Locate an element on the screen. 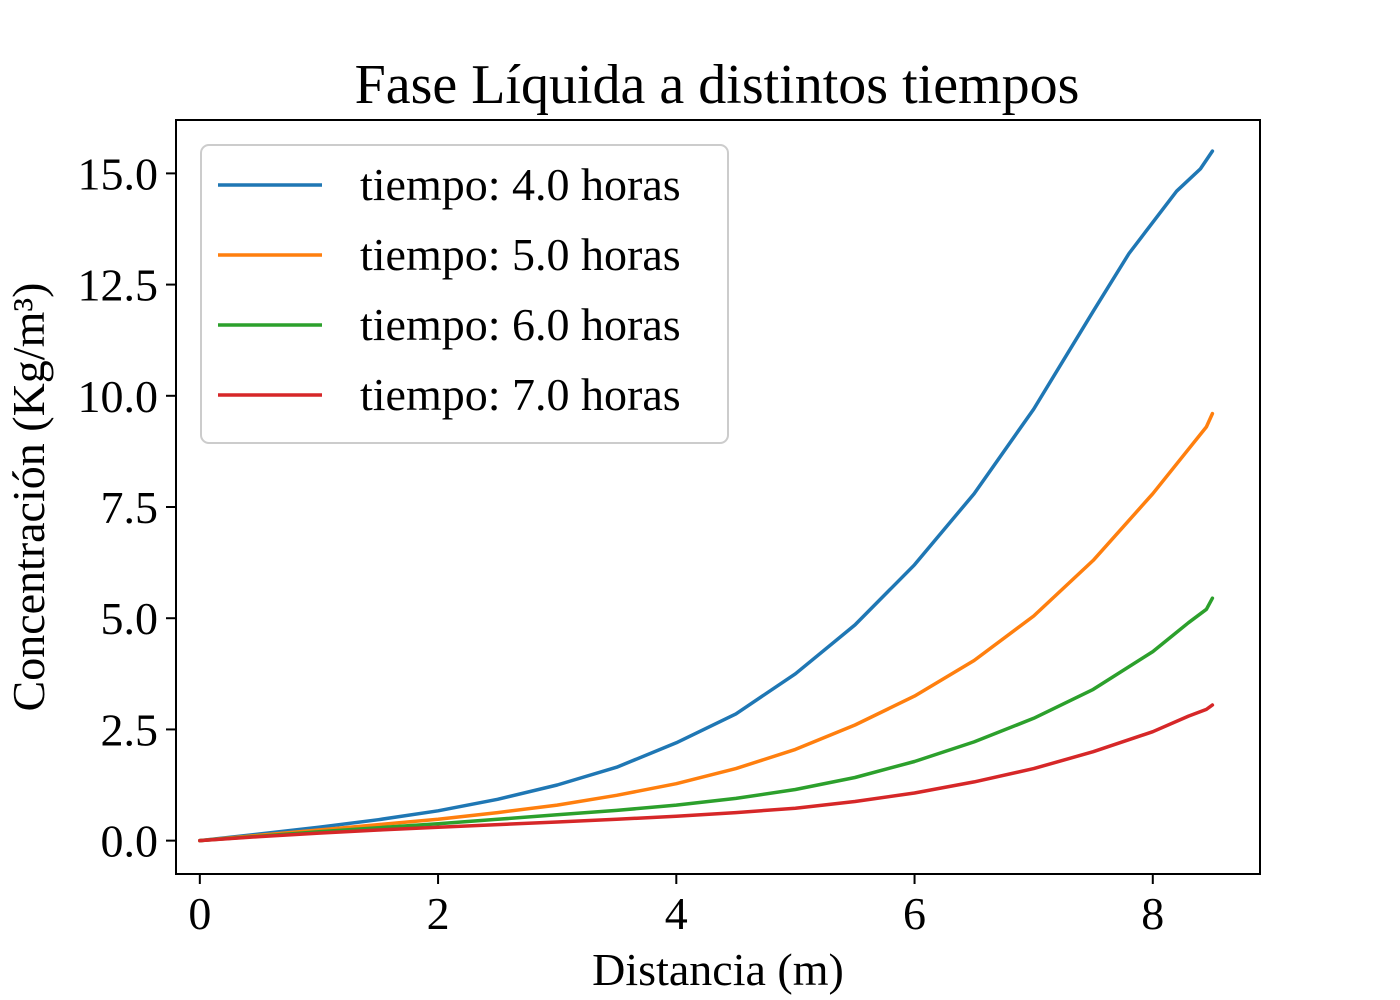 The height and width of the screenshot is (1000, 1400). y-axis-ticks: 0.0 2.5 5.0 7.5 10.0 12.5 15.0 is located at coordinates (127, 507).